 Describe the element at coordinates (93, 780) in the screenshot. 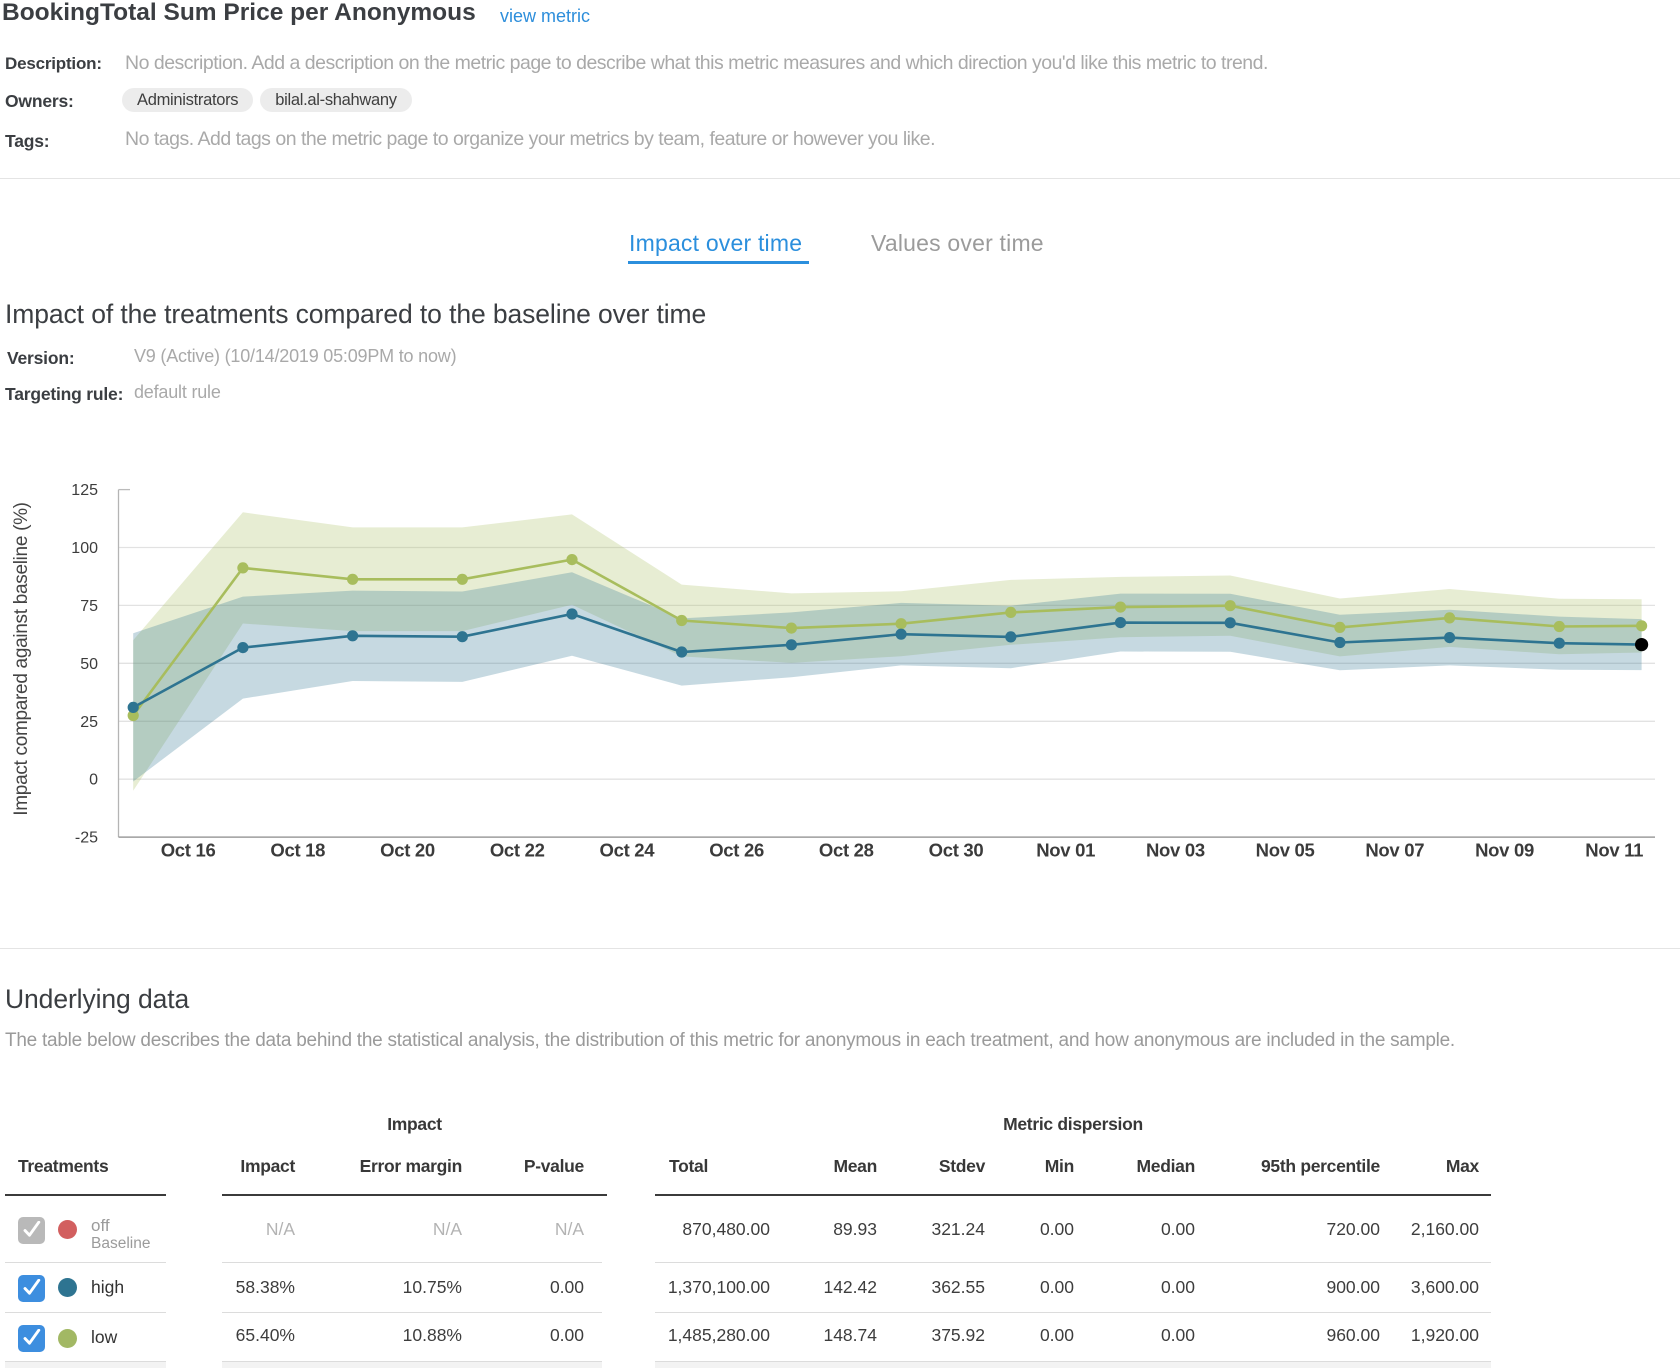

I see `svg-text: 0` at that location.